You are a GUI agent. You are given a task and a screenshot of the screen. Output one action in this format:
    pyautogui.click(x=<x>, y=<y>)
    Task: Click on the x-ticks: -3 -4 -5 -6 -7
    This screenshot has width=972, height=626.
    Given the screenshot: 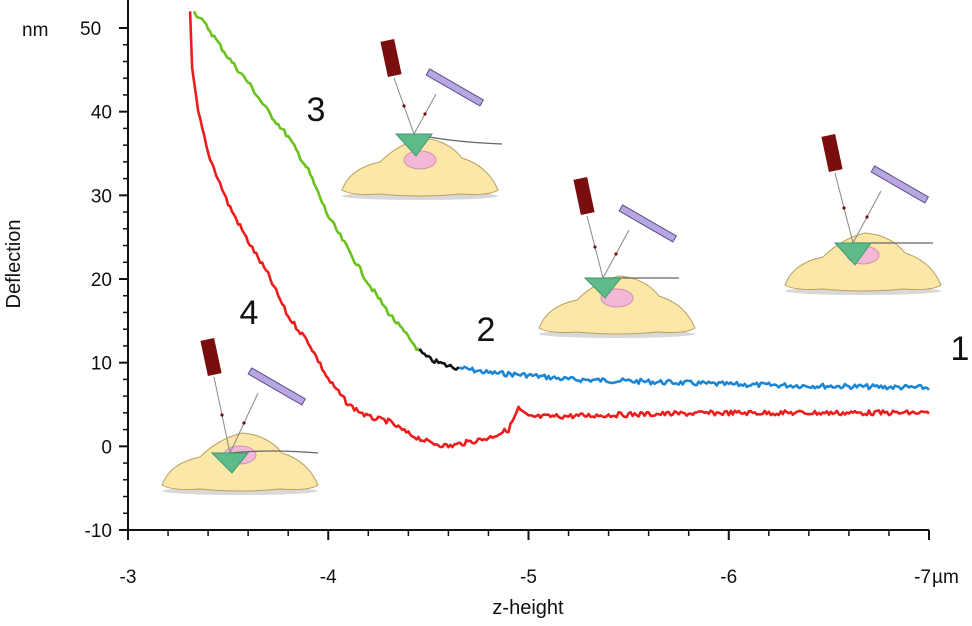 What is the action you would take?
    pyautogui.click(x=525, y=559)
    